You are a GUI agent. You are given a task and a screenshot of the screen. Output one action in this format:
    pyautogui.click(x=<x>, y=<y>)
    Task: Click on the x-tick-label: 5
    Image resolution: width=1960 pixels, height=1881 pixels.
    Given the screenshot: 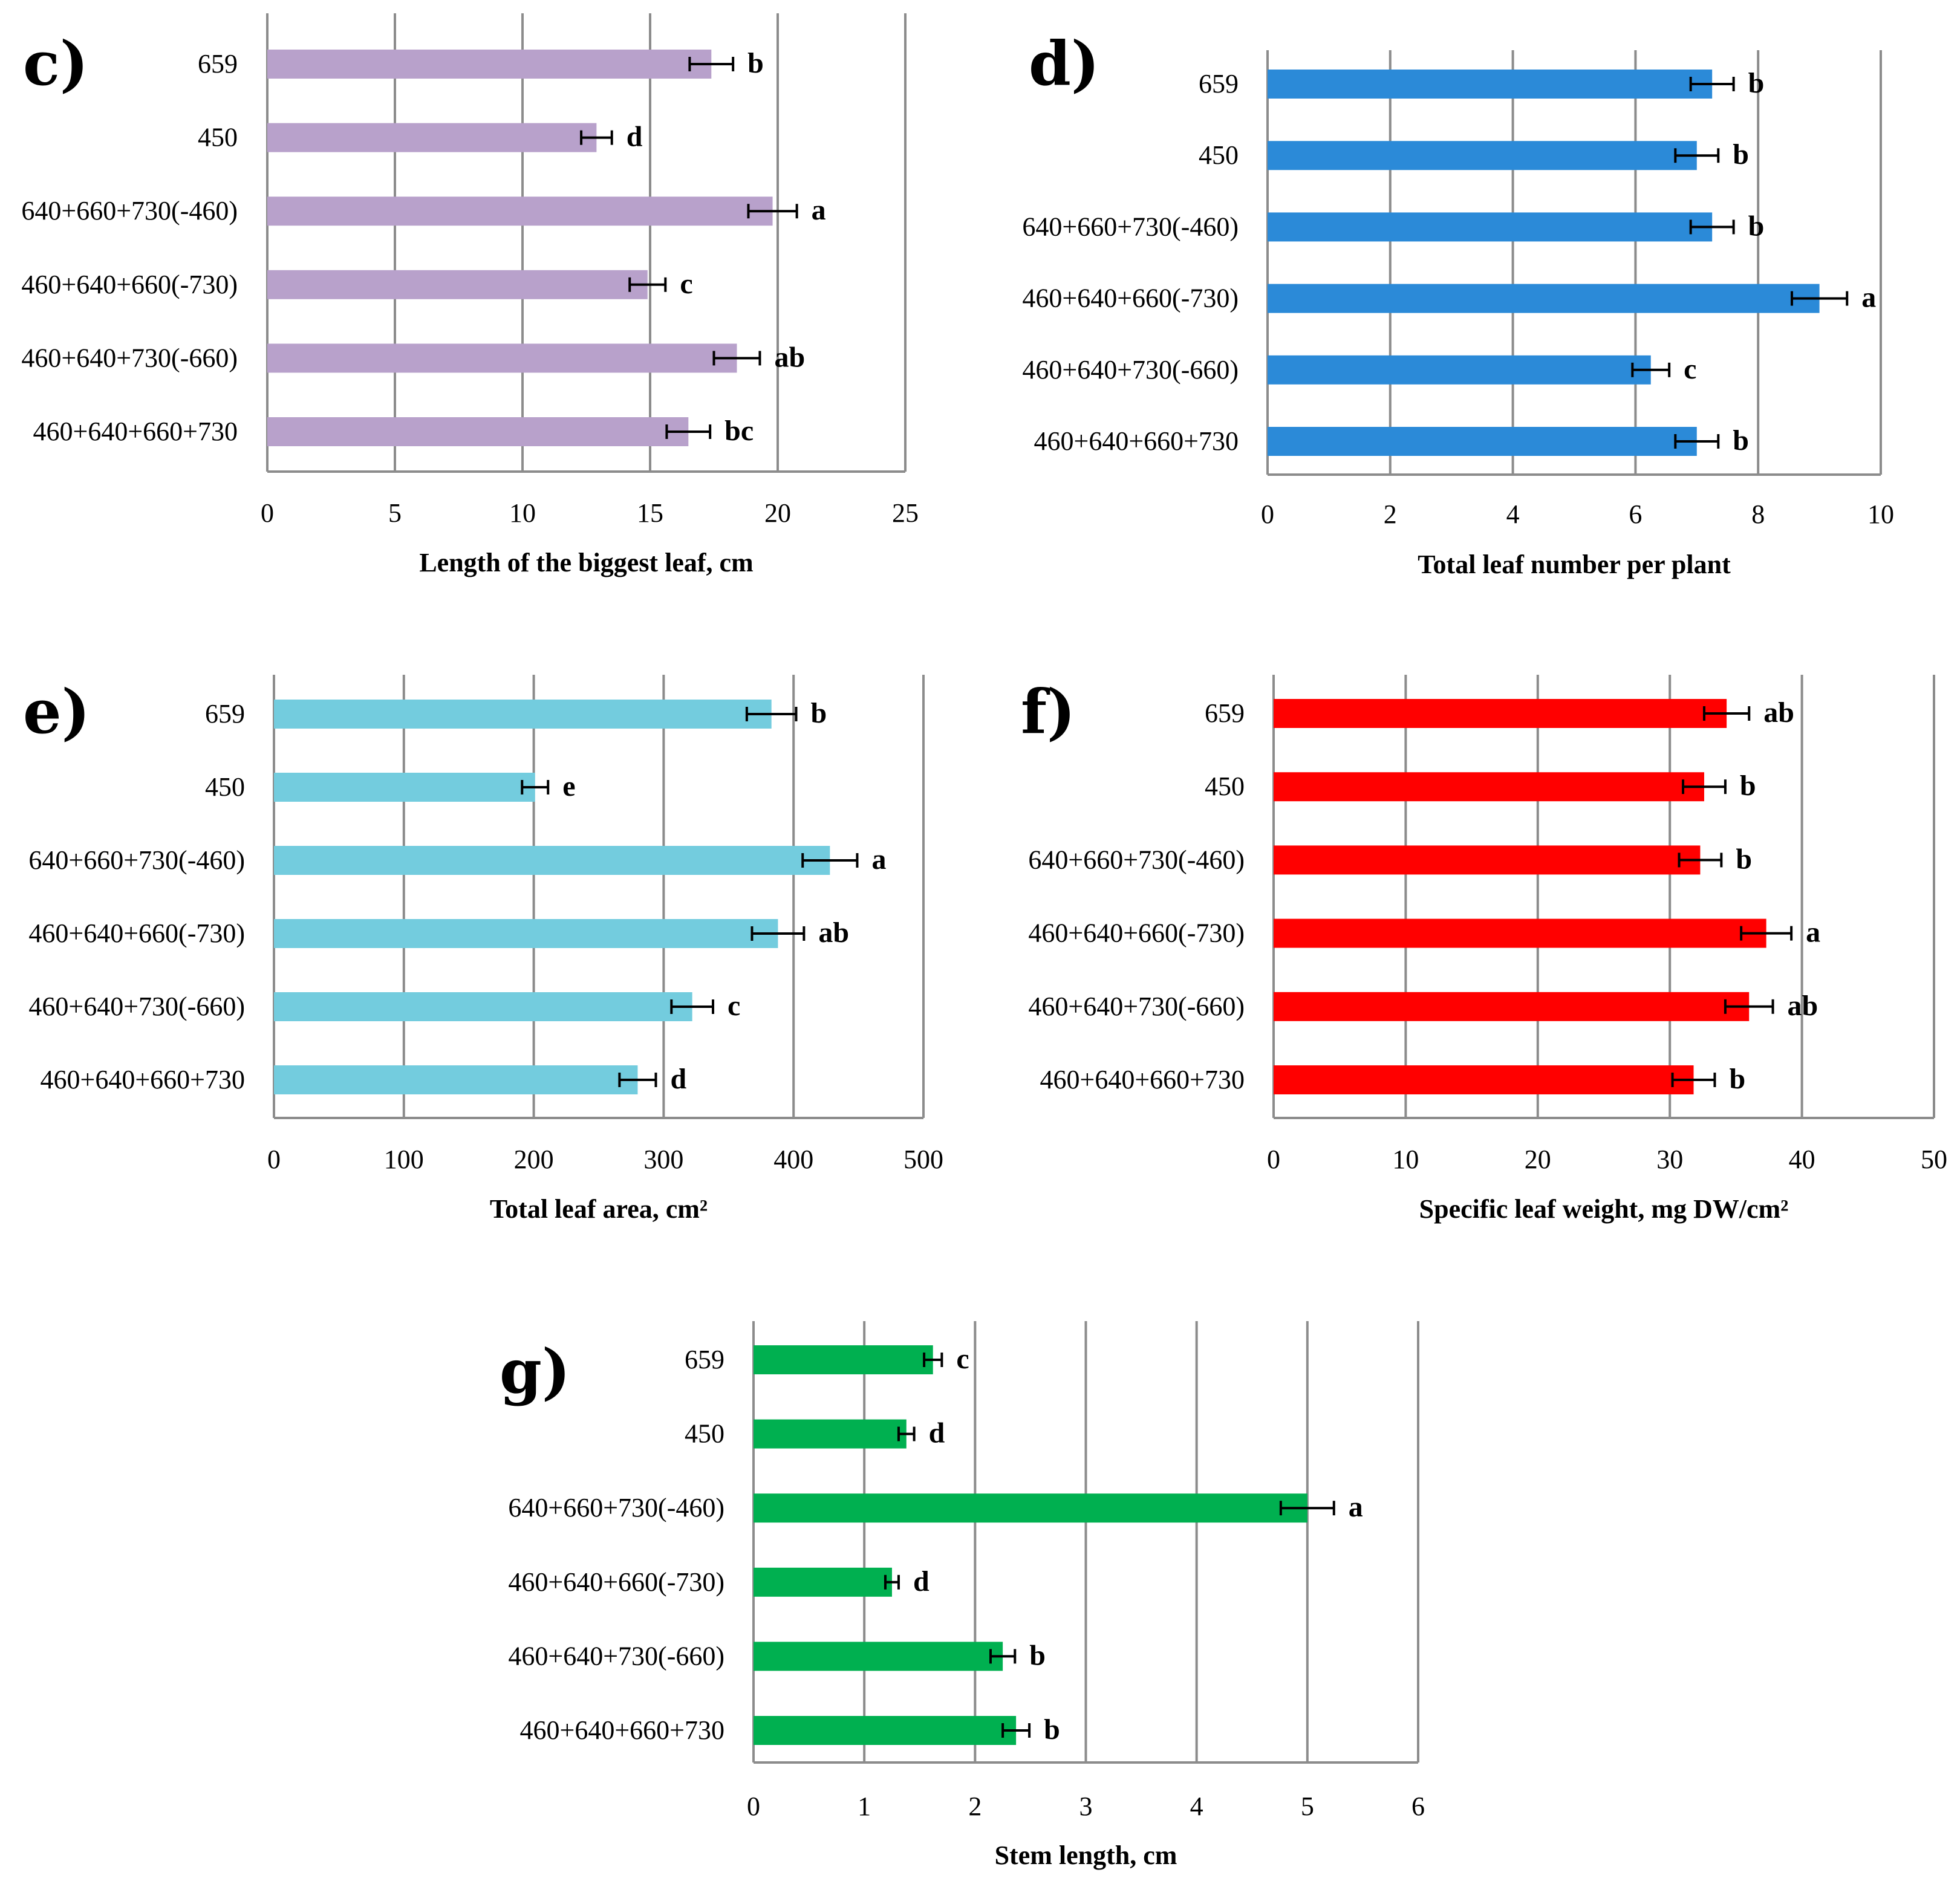 What is the action you would take?
    pyautogui.click(x=395, y=513)
    